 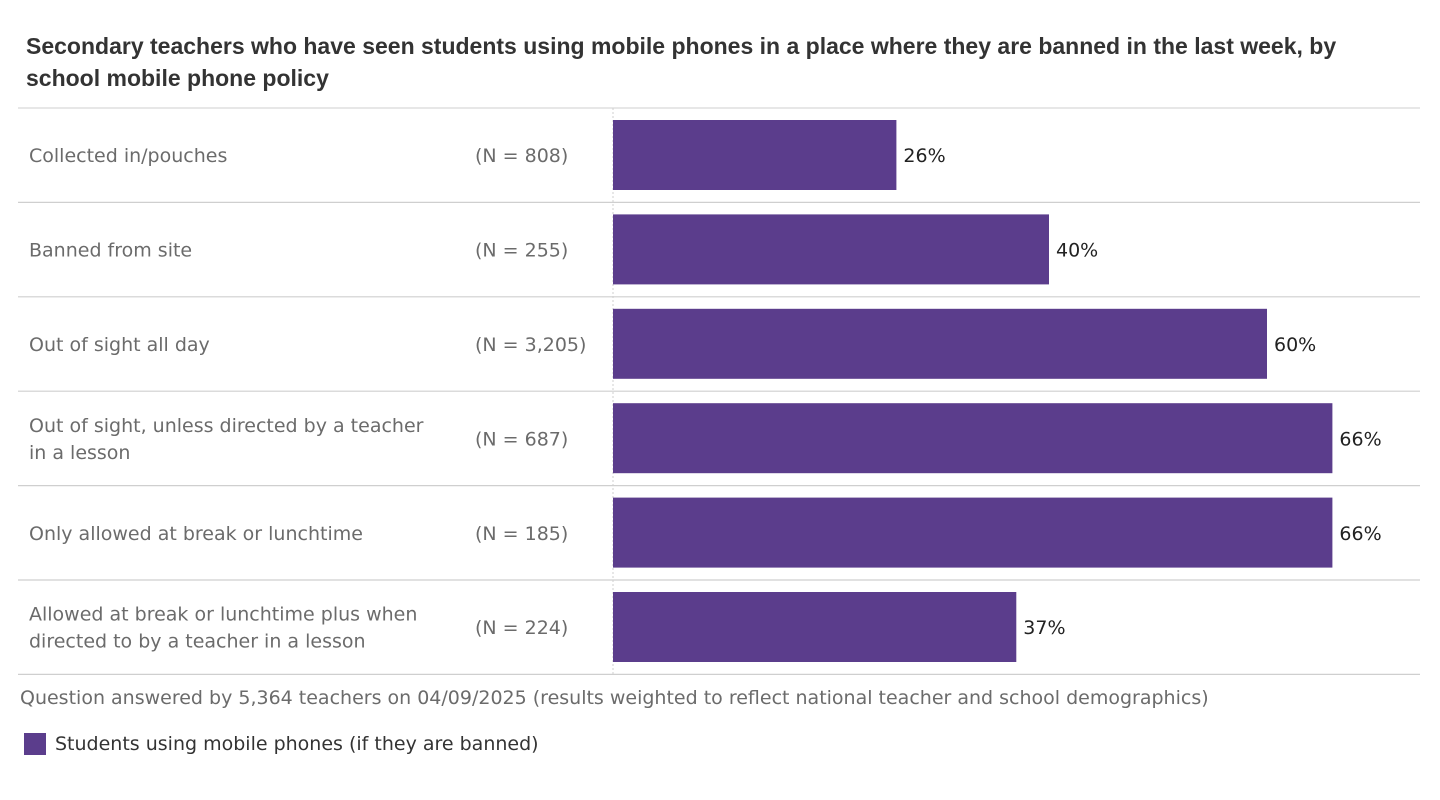 I want to click on category-label: Collected in/pouches, so click(x=128, y=156).